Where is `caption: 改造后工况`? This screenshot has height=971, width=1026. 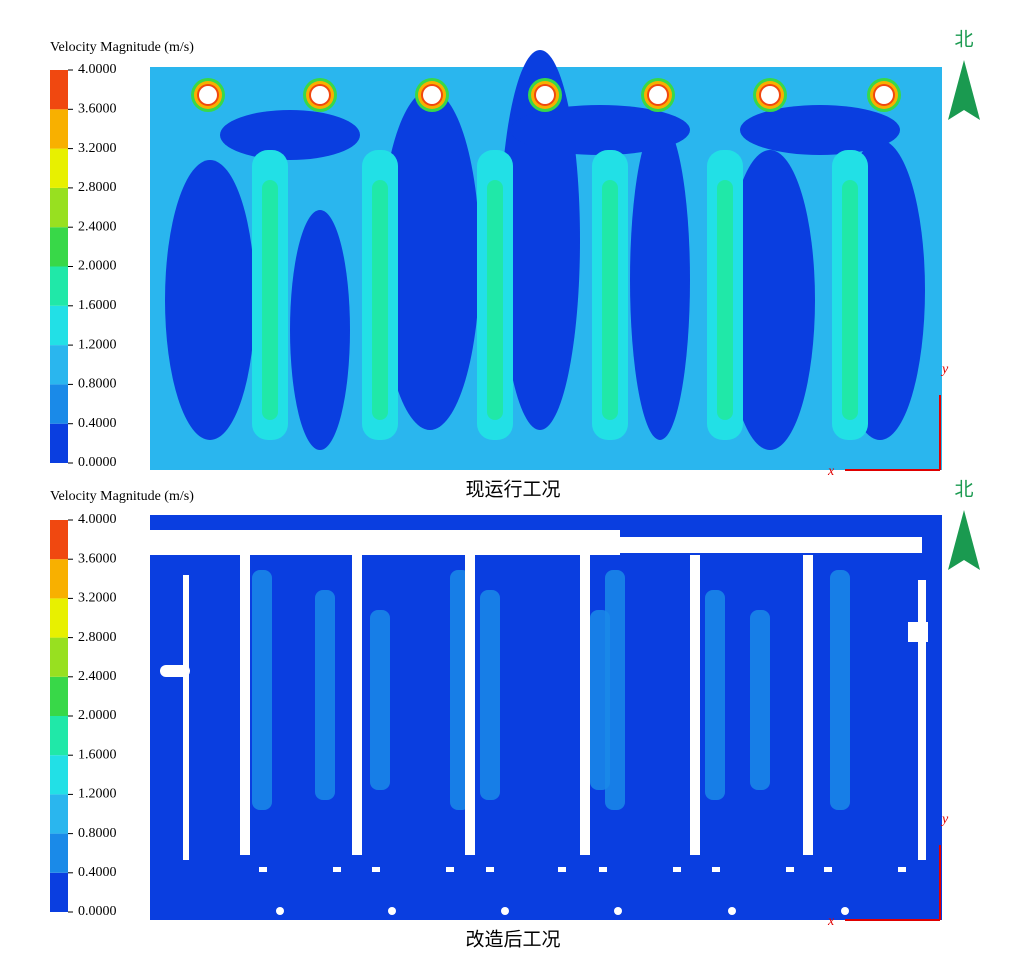
caption: 改造后工况 is located at coordinates (512, 940).